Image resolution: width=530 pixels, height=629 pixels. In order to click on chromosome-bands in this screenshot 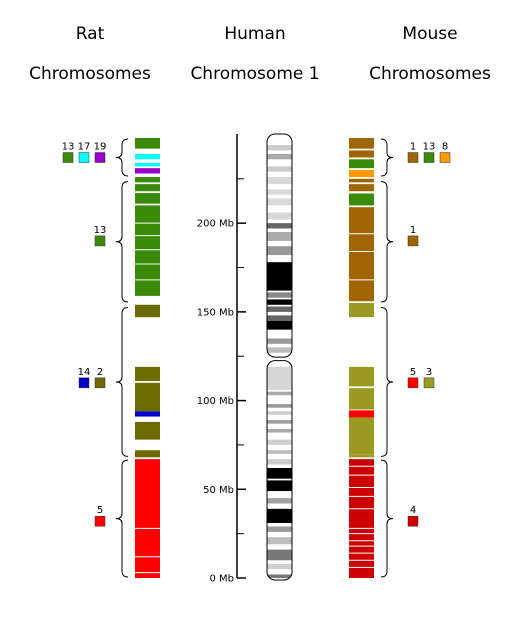, I will do `click(279, 357)`.